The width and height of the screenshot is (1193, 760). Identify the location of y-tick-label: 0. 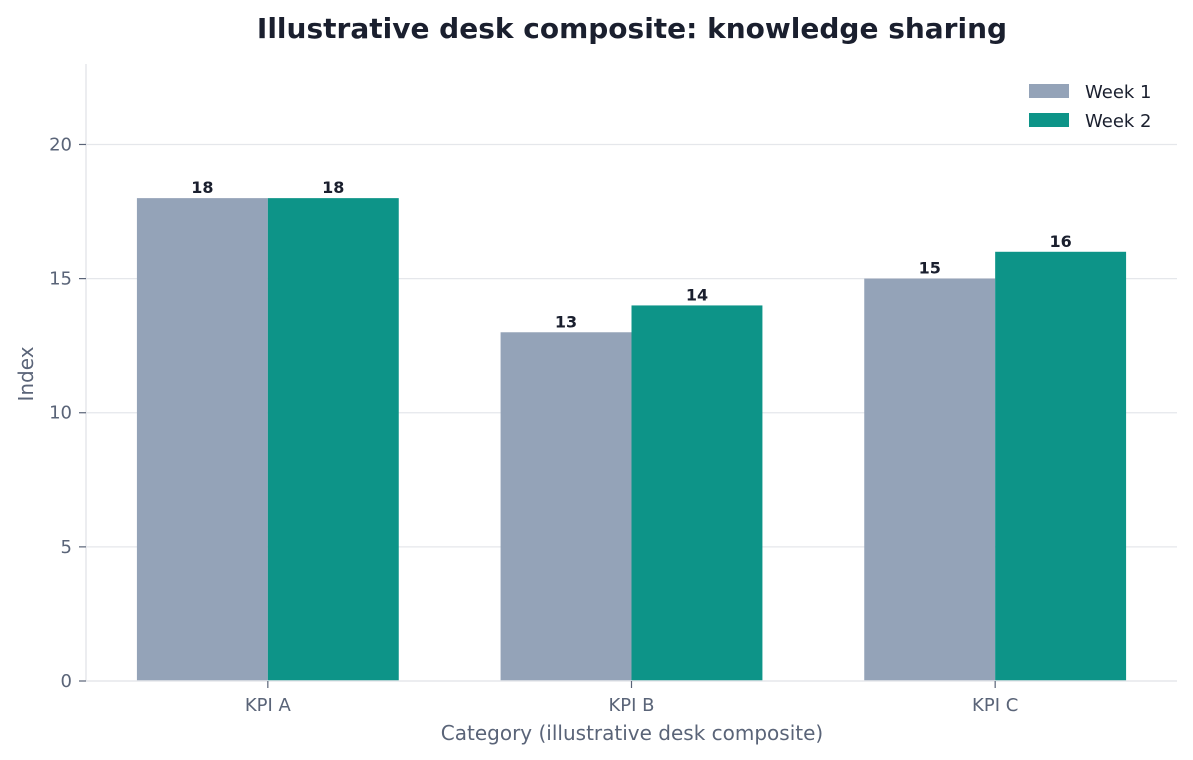
(66, 681).